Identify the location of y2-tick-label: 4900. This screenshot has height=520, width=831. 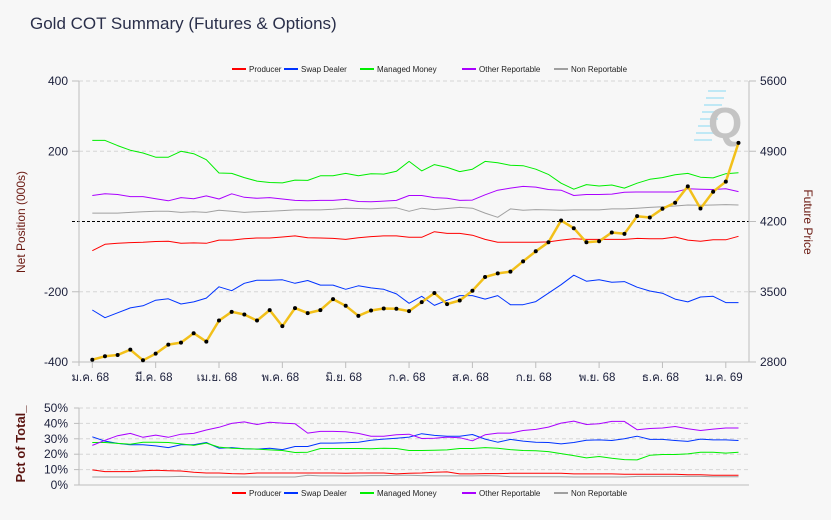
(773, 151).